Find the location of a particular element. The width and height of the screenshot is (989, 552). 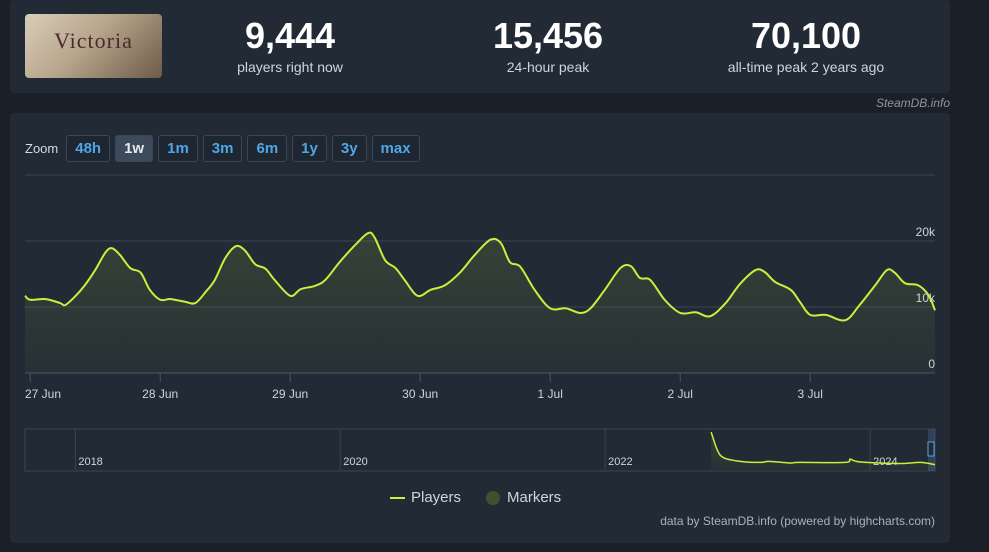

x-tick-label: 27 Jun is located at coordinates (43, 394).